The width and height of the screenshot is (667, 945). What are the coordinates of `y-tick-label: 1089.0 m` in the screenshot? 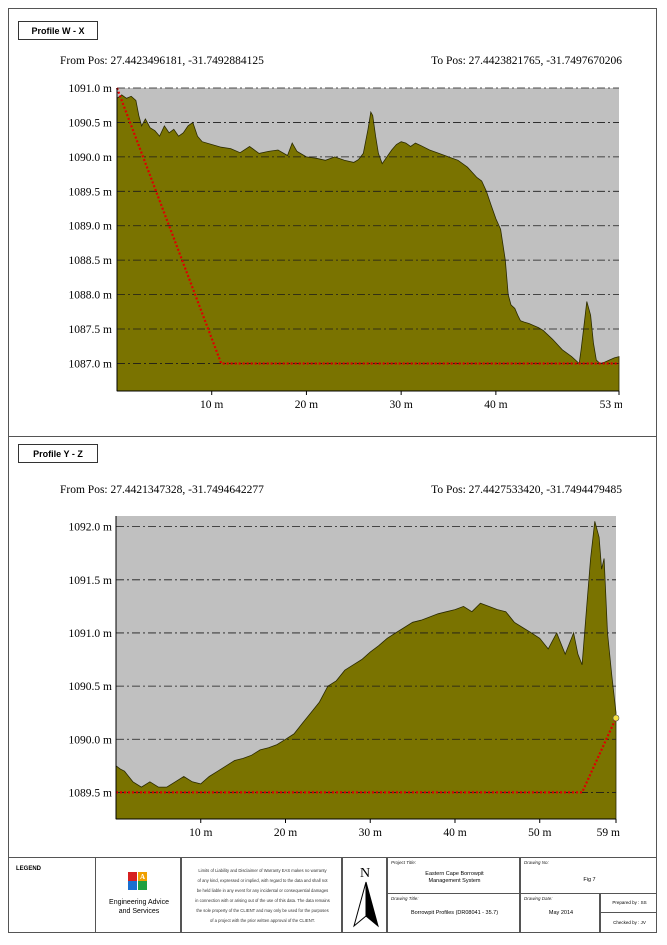 It's located at (91, 227).